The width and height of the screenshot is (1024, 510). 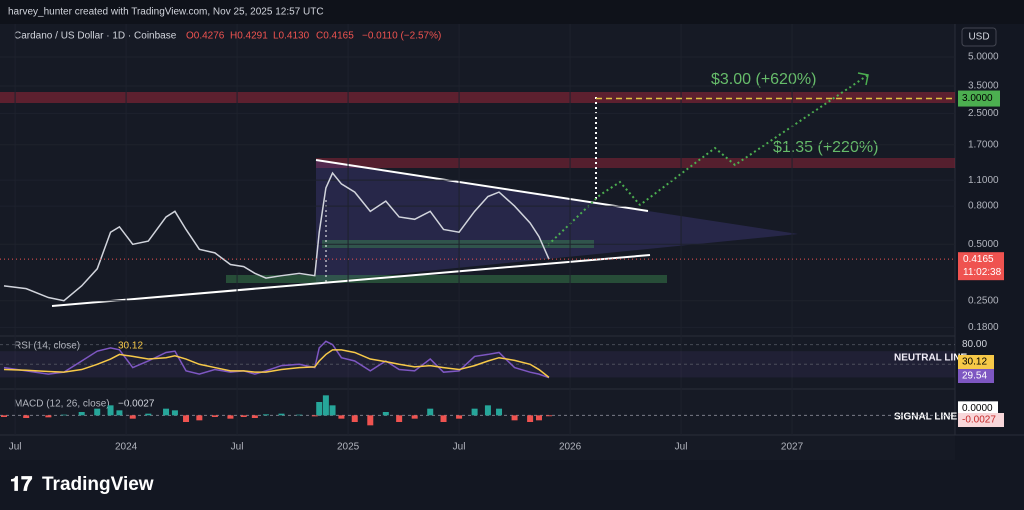 I want to click on rsi-legend-value: 30.12, so click(x=130, y=346).